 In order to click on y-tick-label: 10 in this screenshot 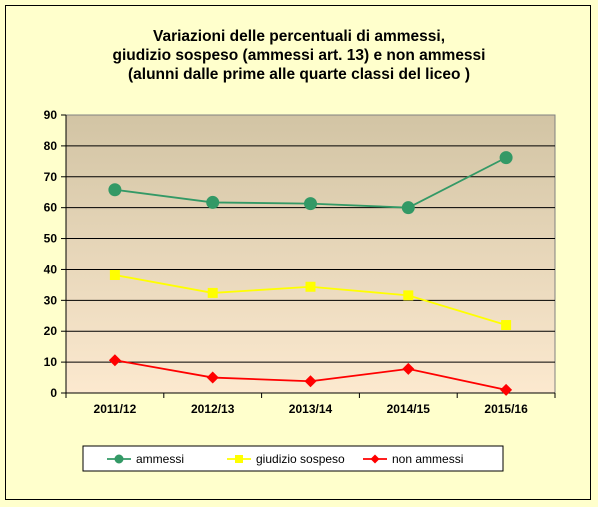, I will do `click(51, 362)`.